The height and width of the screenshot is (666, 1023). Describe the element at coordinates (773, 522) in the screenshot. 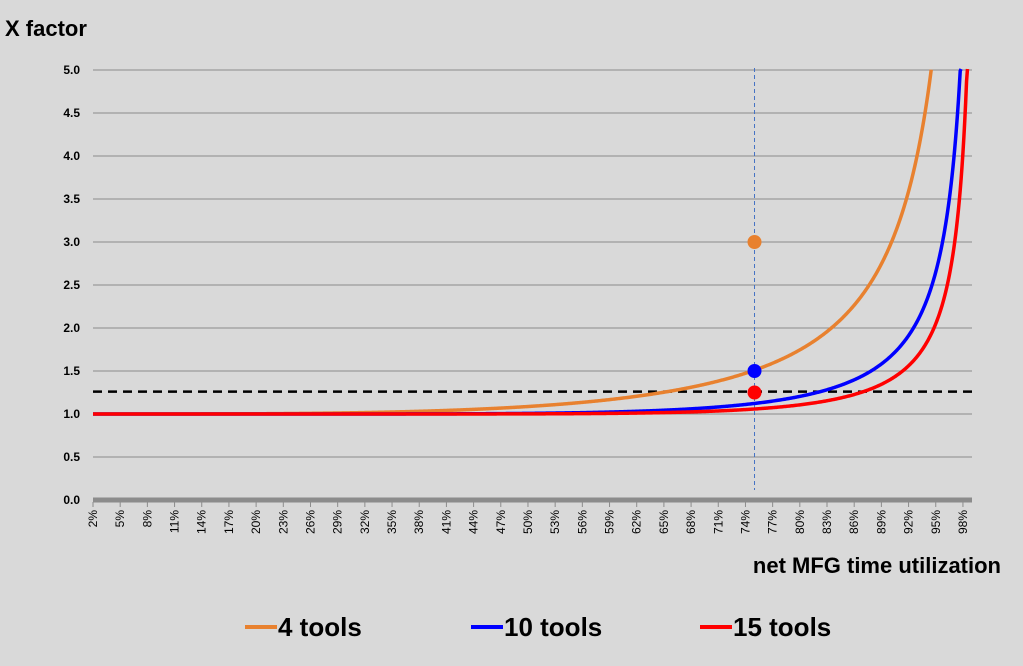

I see `x-tick-label: 77%` at that location.